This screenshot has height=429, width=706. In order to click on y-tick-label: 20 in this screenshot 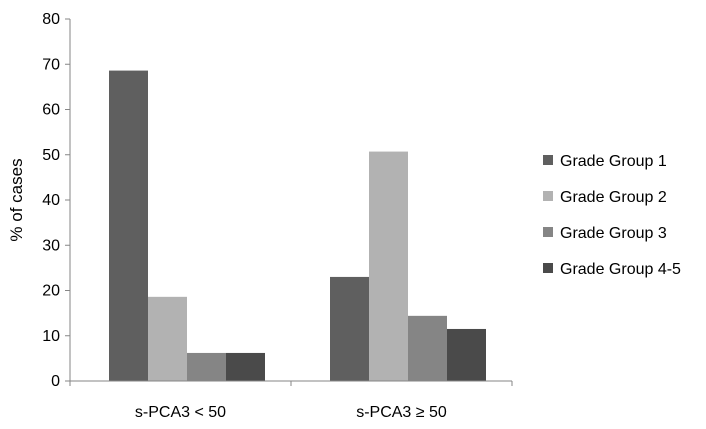, I will do `click(51, 291)`.